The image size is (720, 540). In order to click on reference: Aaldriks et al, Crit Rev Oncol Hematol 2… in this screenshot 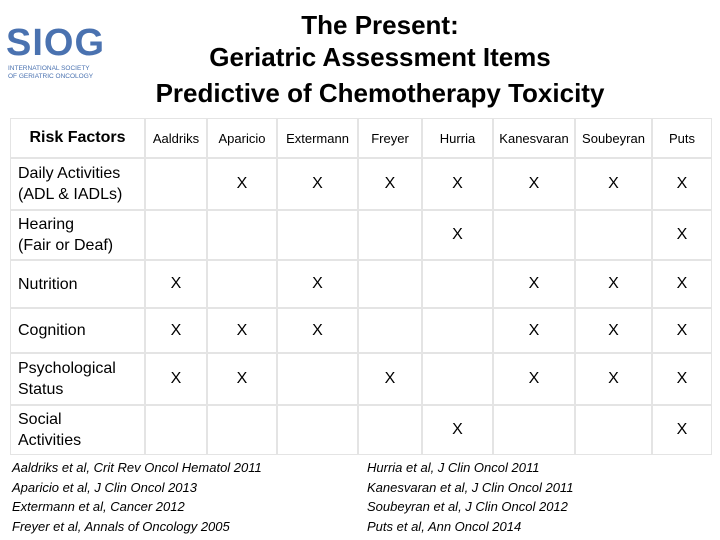, I will do `click(137, 467)`.